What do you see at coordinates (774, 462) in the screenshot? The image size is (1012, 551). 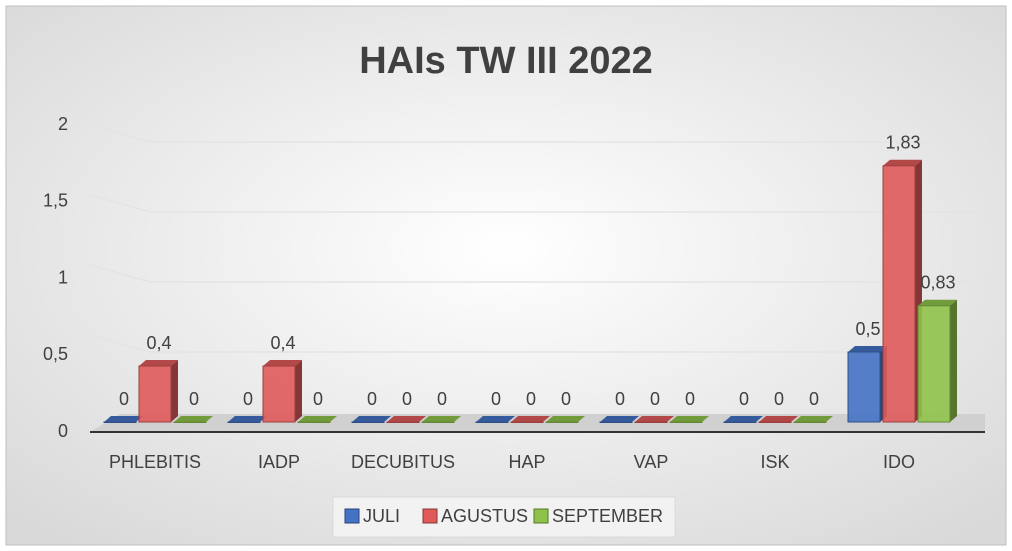 I see `x-tick-label: ISK` at bounding box center [774, 462].